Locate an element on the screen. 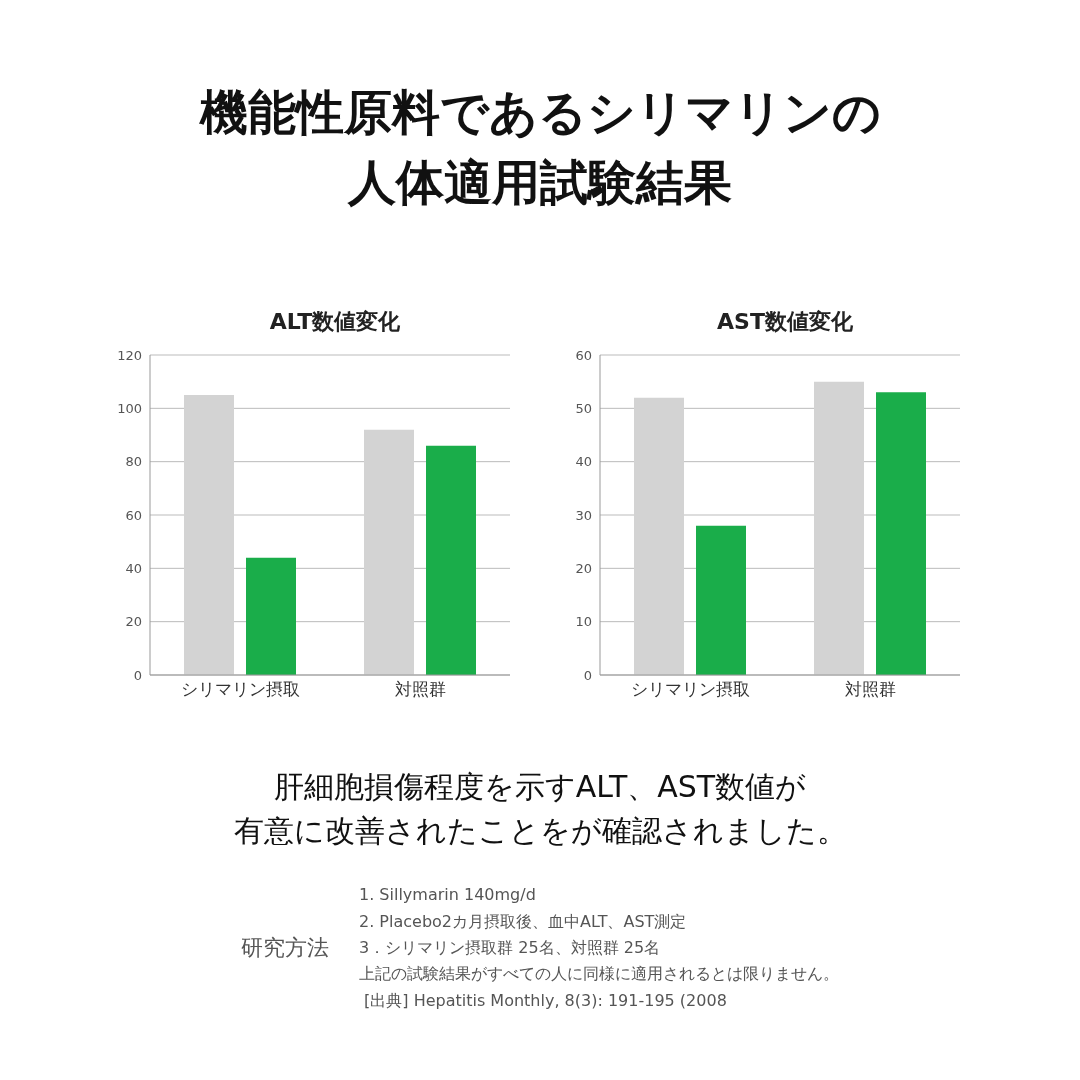 This screenshot has width=1080, height=1080. text: 研究方法 is located at coordinates (285, 948).